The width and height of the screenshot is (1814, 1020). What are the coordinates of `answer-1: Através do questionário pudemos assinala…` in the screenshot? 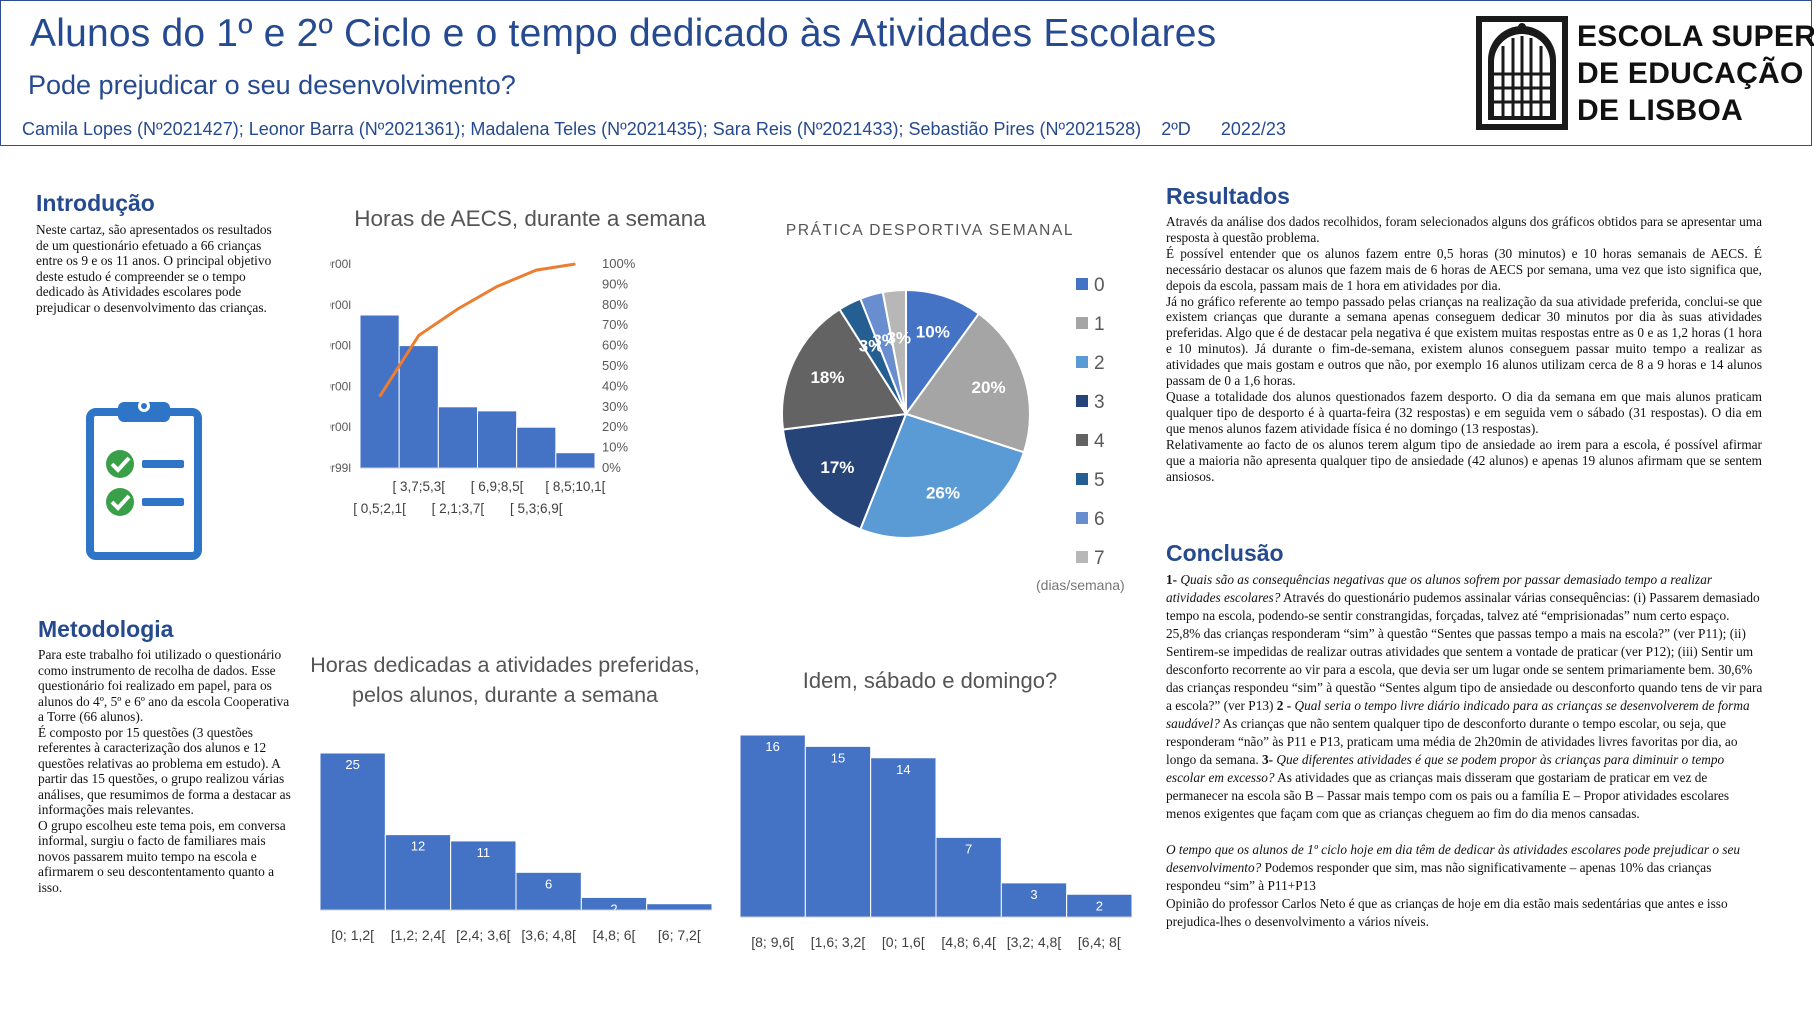 It's located at (1464, 651).